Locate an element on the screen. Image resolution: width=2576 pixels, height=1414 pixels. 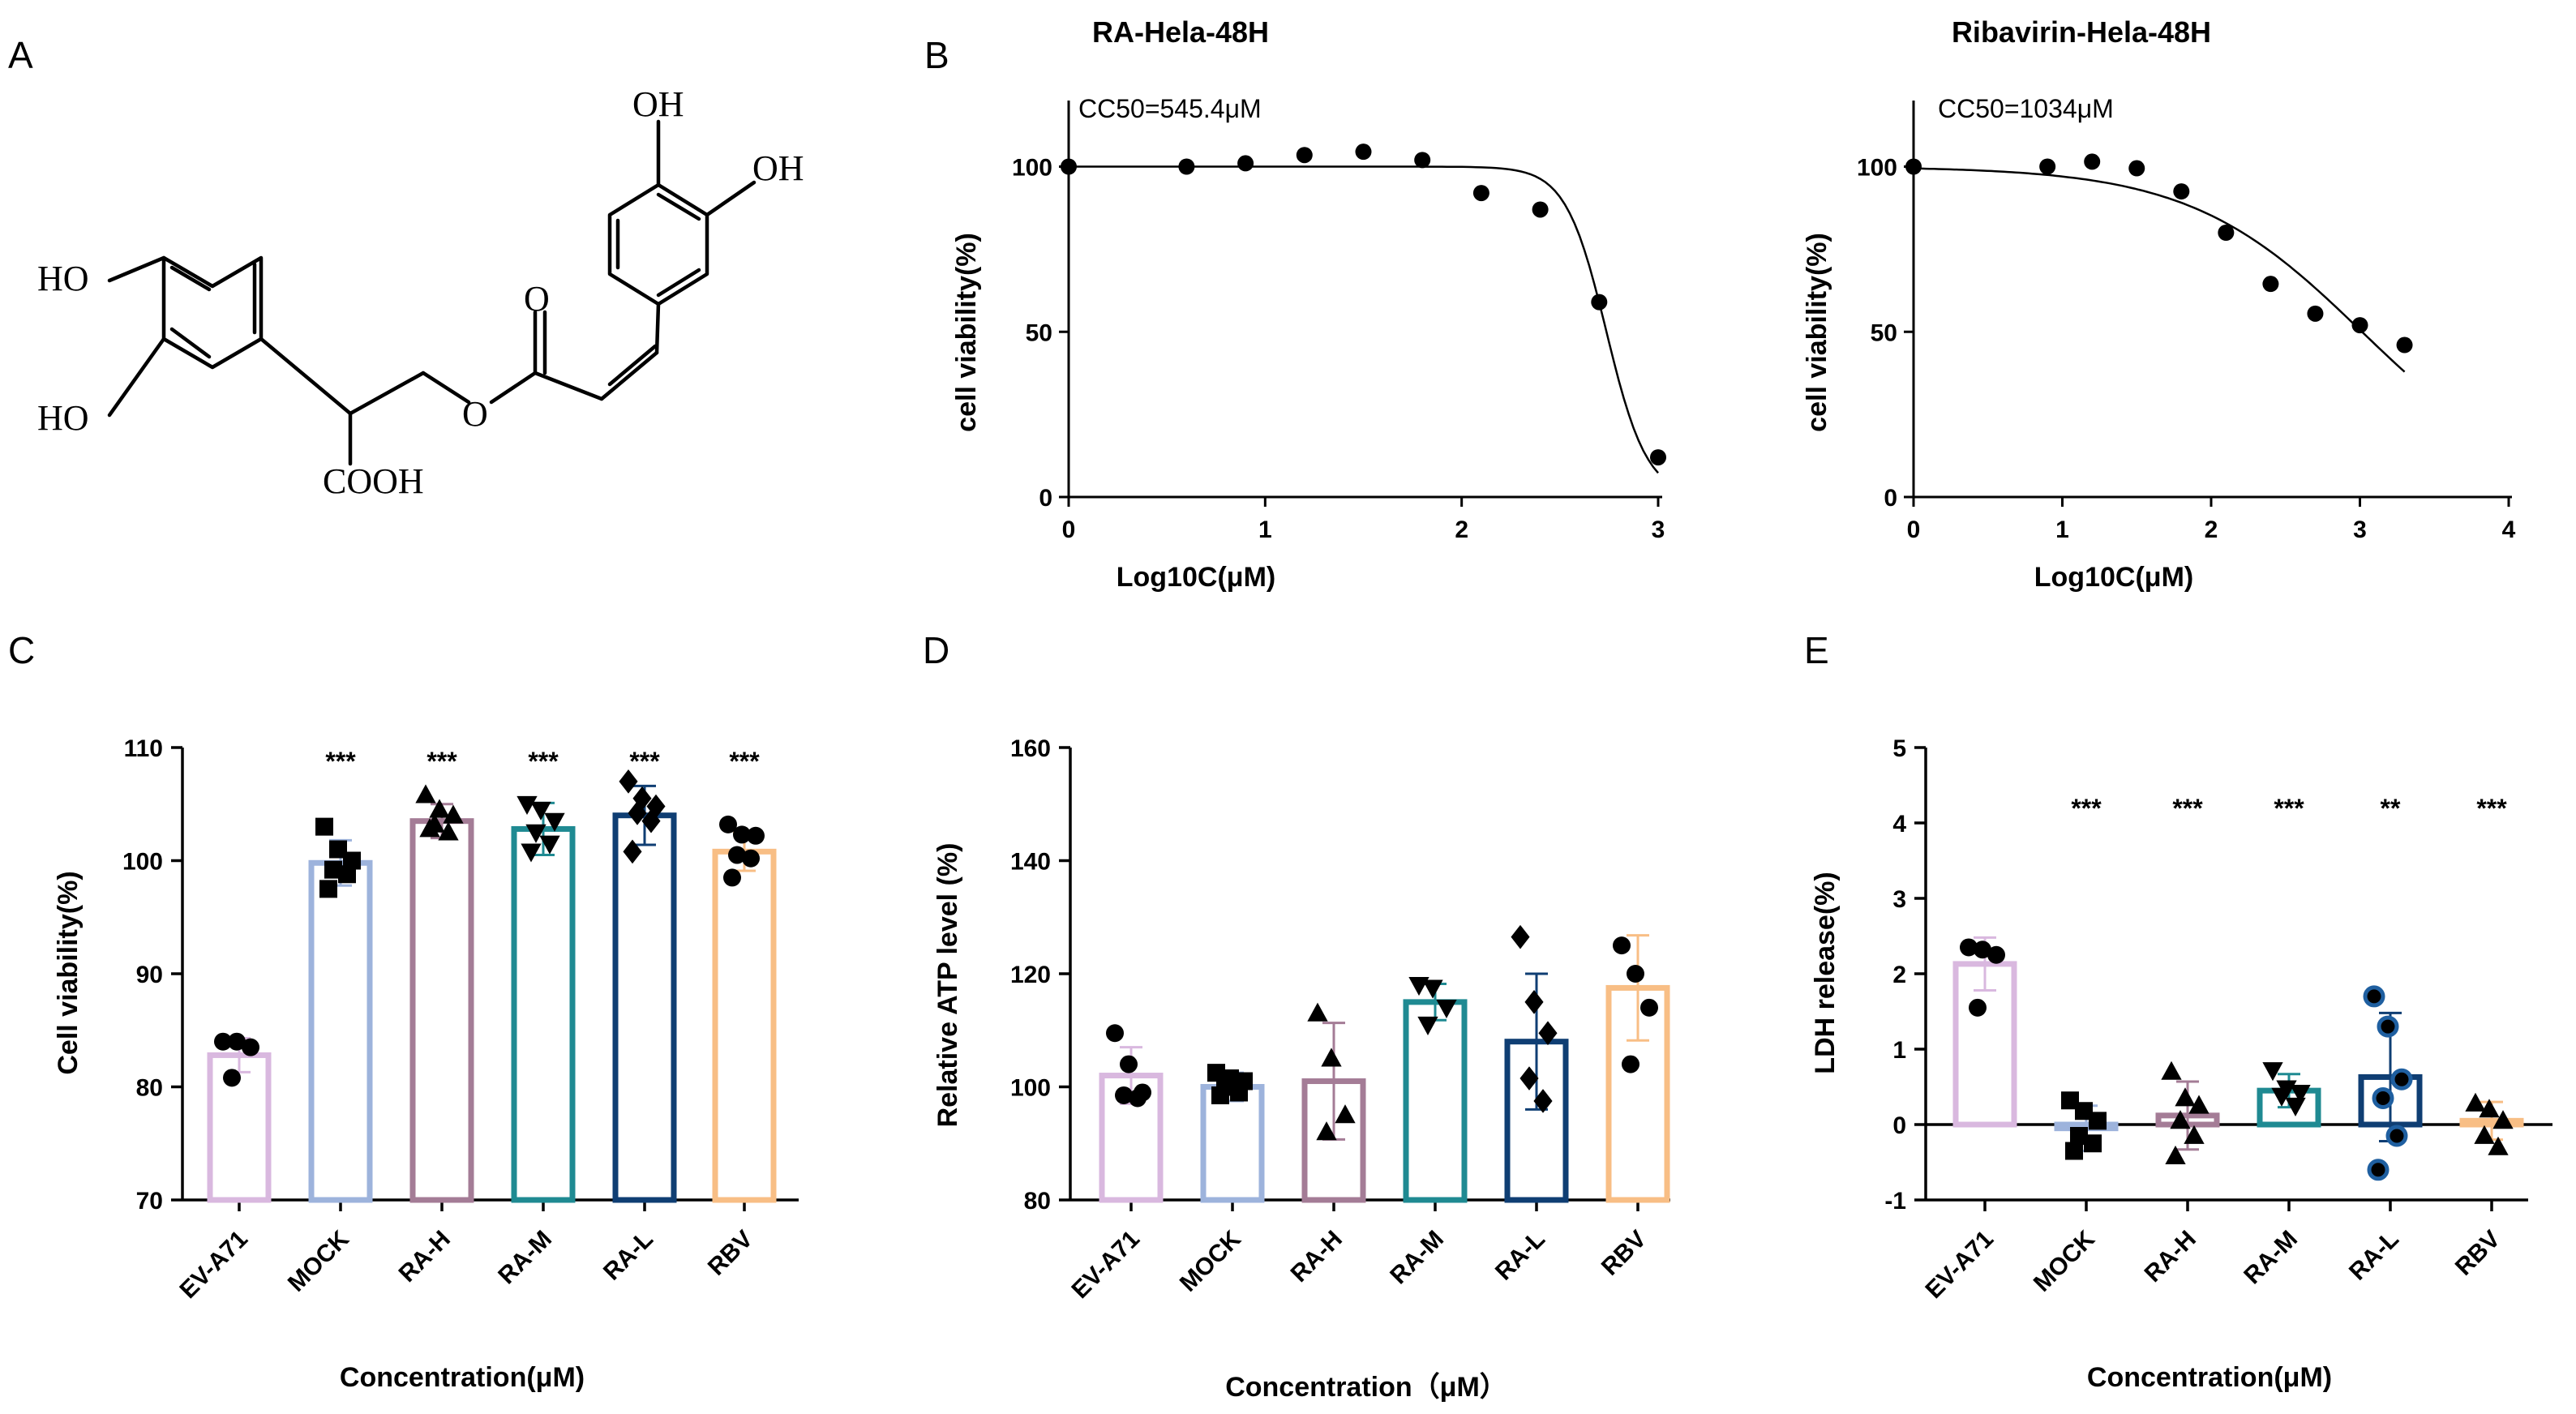
y-tick-label: 0 is located at coordinates (1045, 498).